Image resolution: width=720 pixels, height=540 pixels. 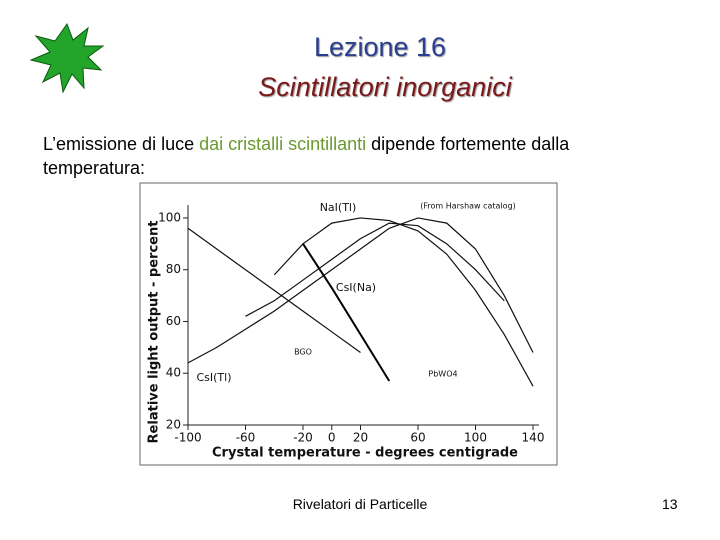 What do you see at coordinates (533, 438) in the screenshot?
I see `x-tick-label: 140` at bounding box center [533, 438].